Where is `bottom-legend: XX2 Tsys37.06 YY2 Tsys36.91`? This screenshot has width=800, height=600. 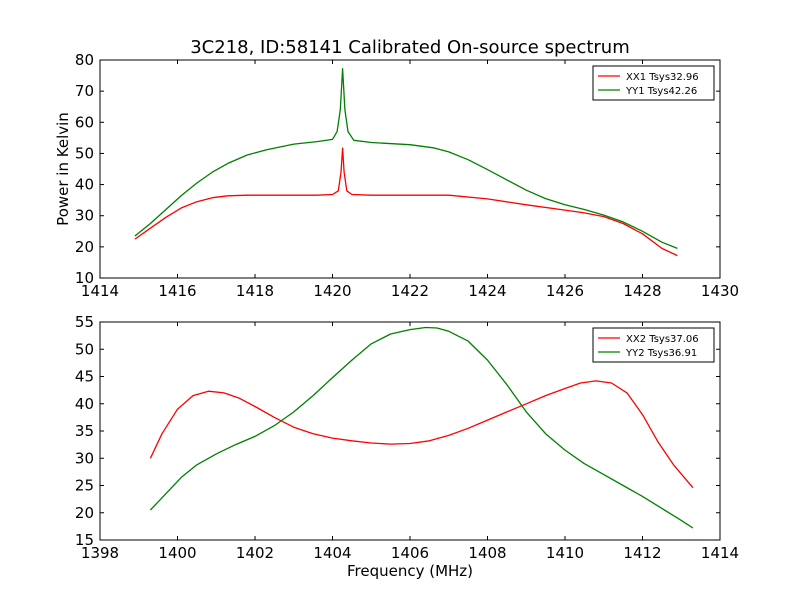
bottom-legend: XX2 Tsys37.06 YY2 Tsys36.91 is located at coordinates (653, 345).